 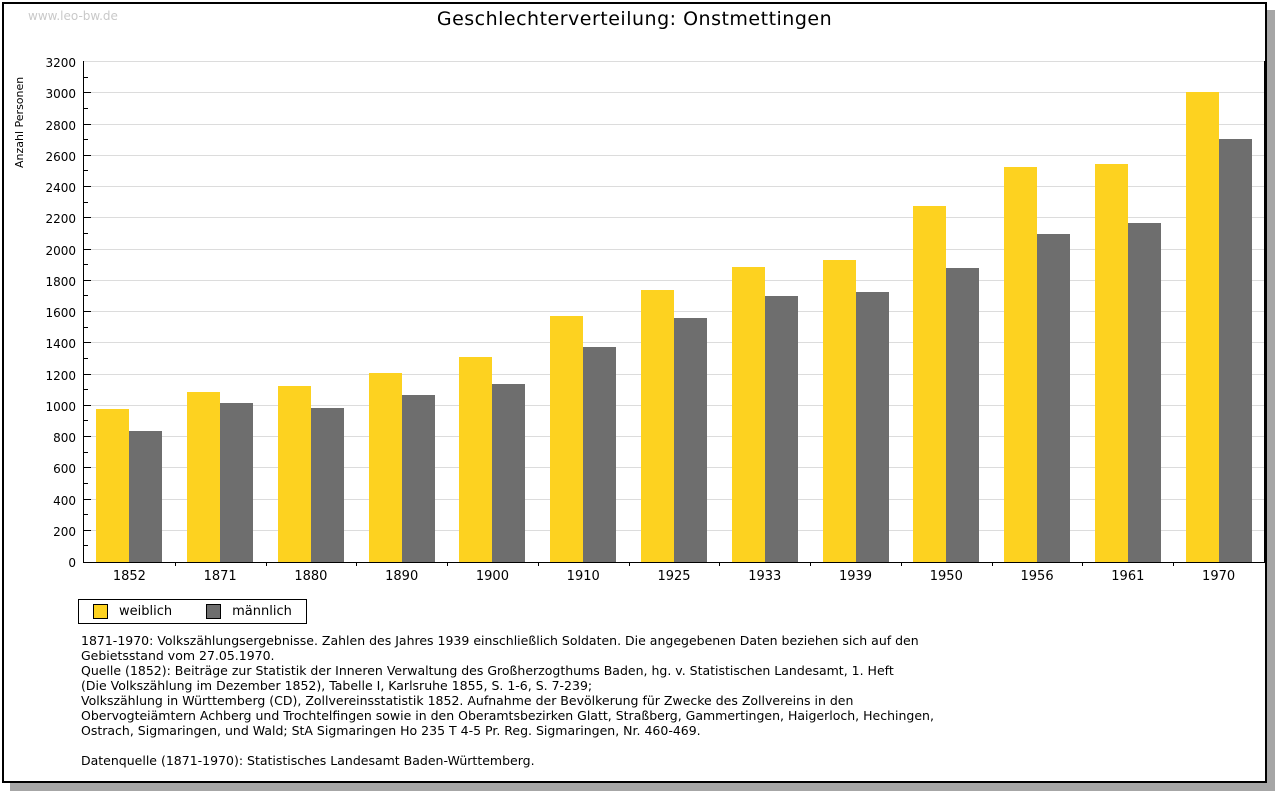 I want to click on bar-männlich-1925, so click(x=690, y=440).